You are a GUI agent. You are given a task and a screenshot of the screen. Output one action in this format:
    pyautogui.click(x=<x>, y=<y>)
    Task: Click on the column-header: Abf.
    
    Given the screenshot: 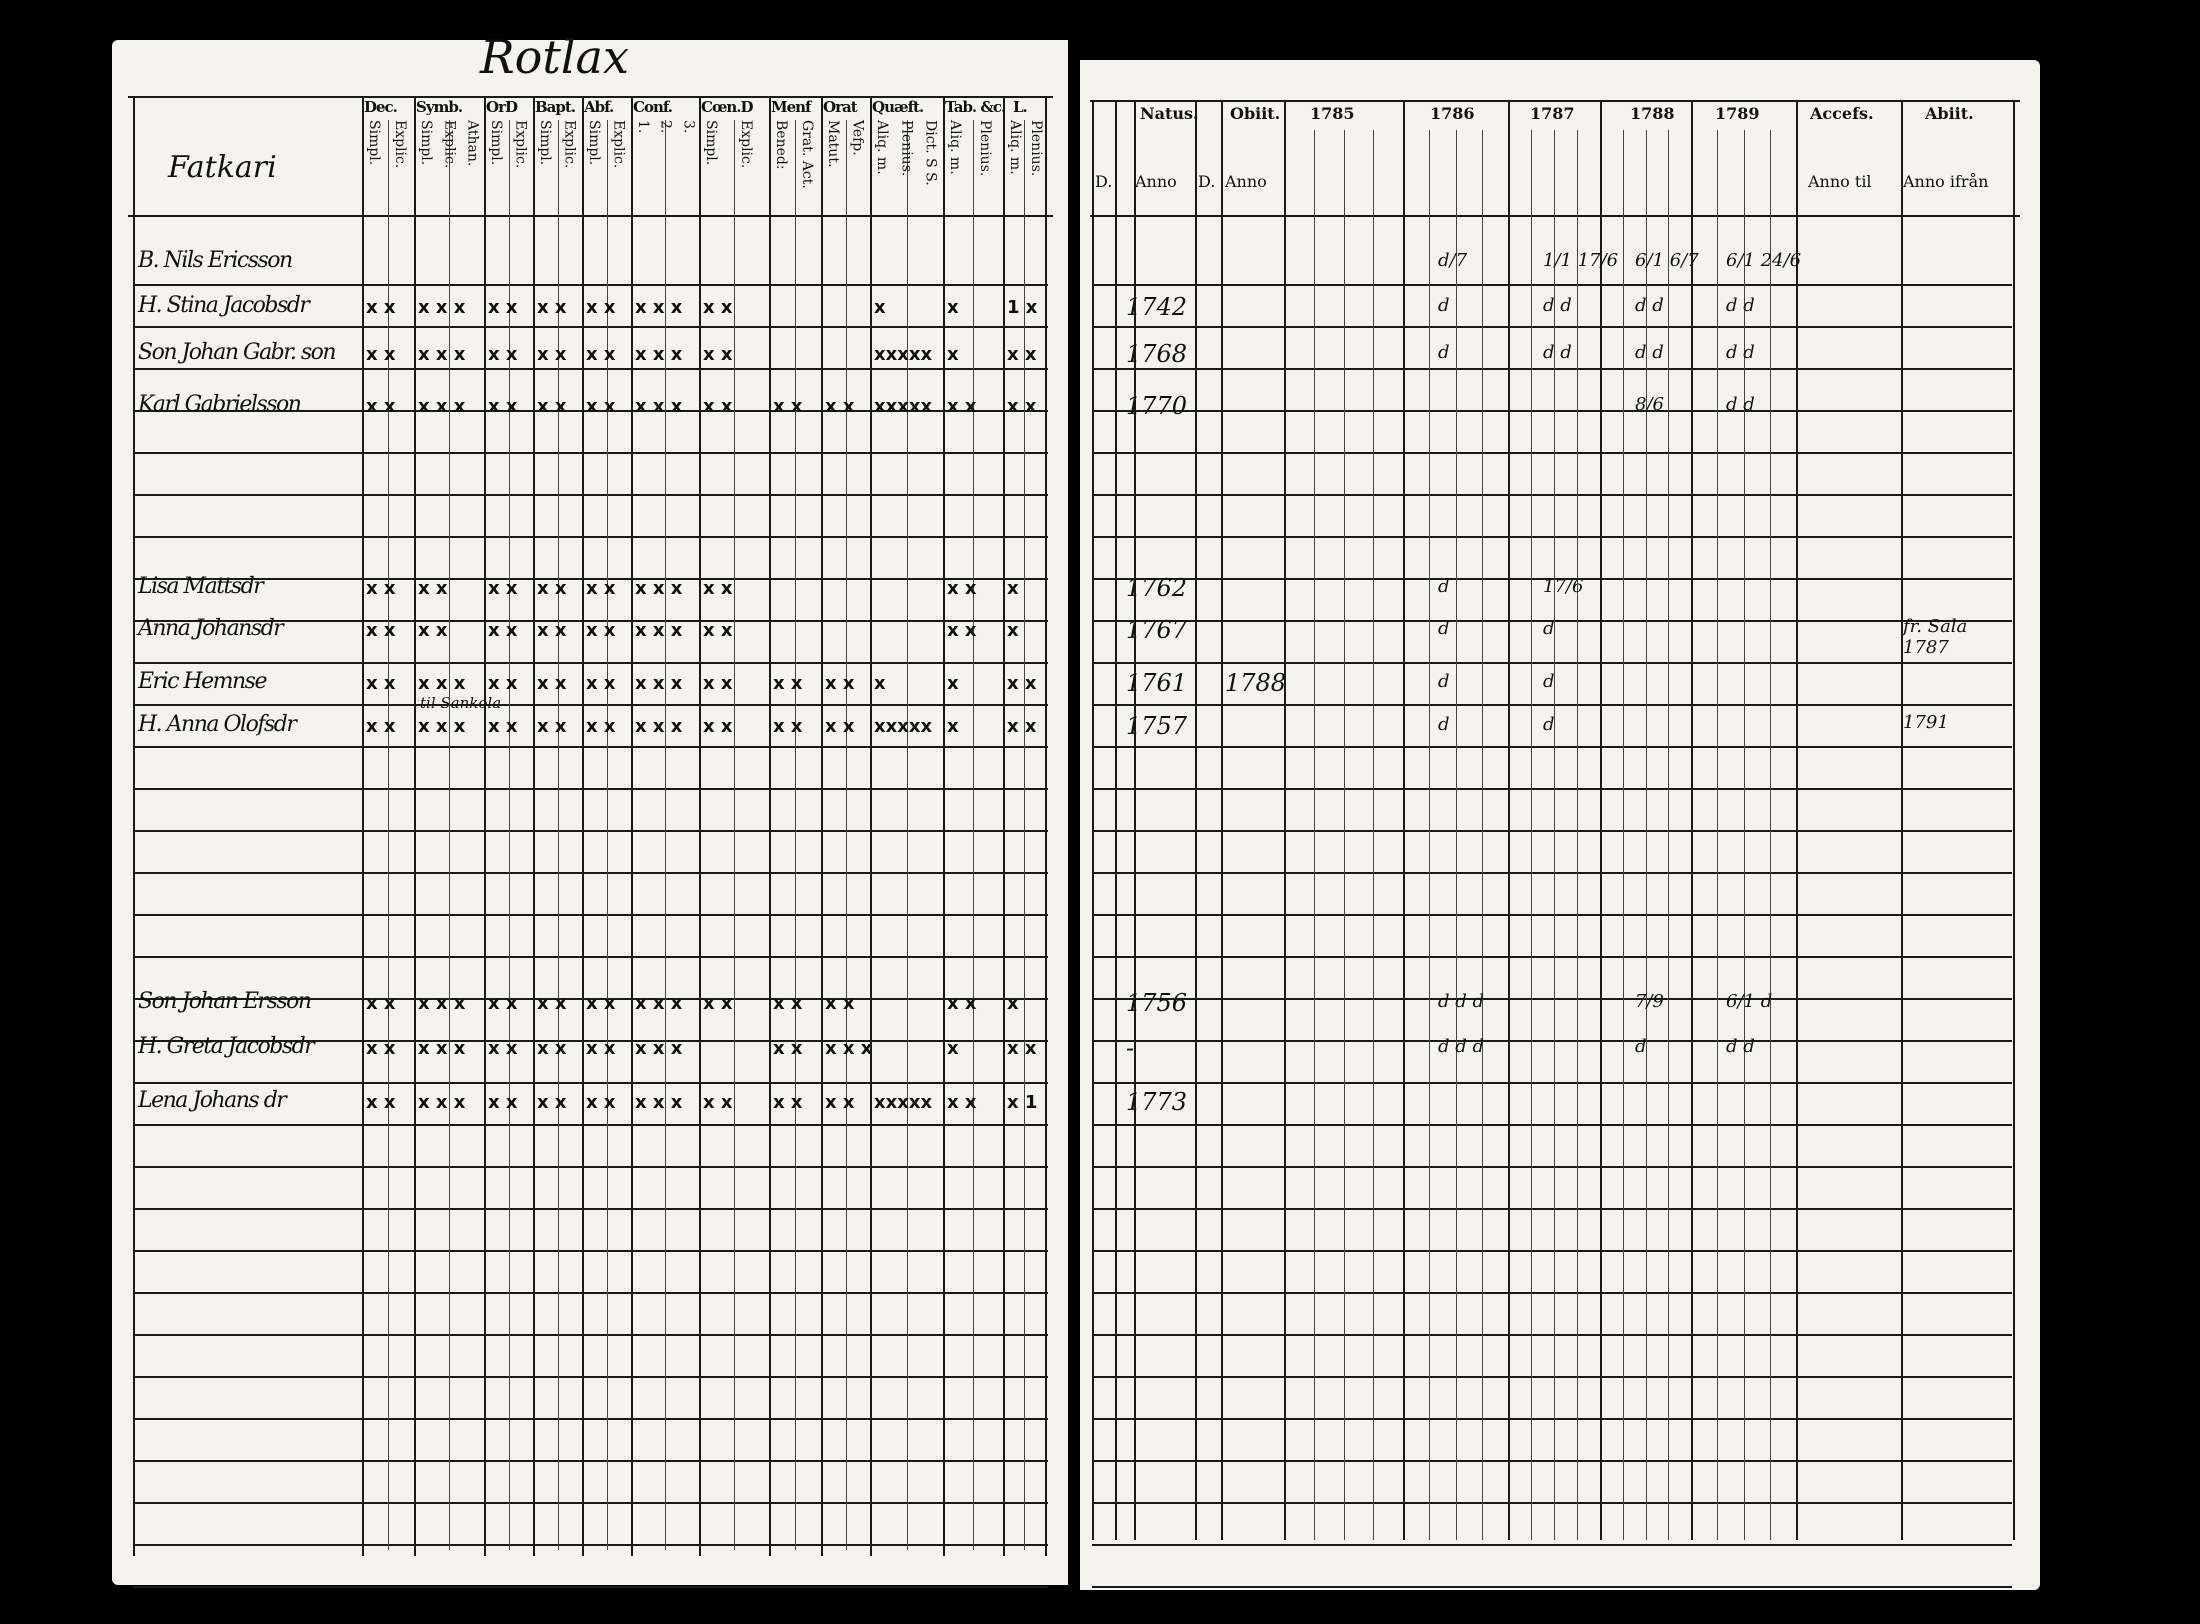 What is the action you would take?
    pyautogui.click(x=599, y=107)
    